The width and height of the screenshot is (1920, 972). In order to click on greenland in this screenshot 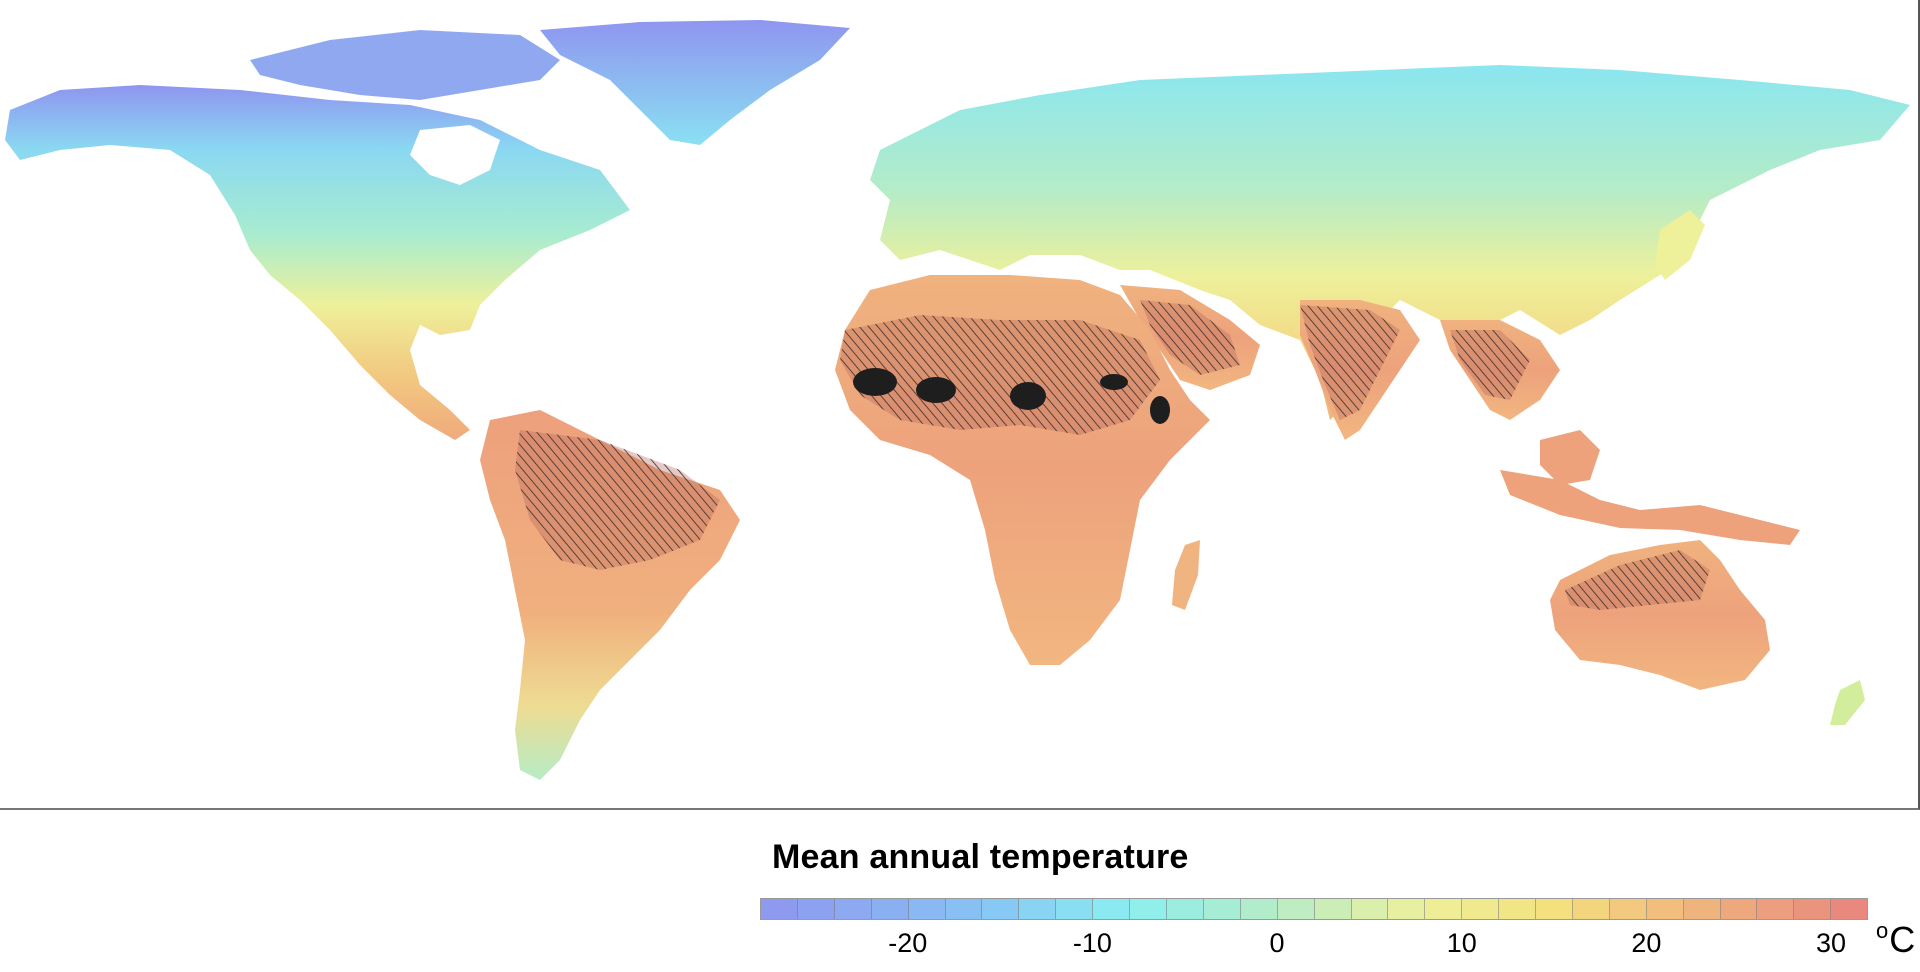, I will do `click(695, 82)`.